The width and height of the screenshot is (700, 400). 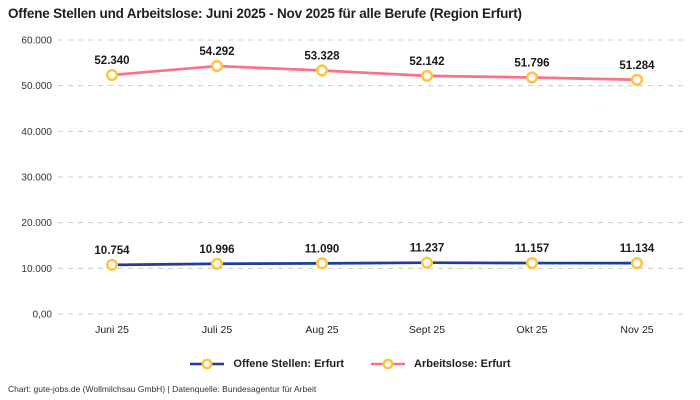 What do you see at coordinates (36, 223) in the screenshot?
I see `y-tick-label: 20.000` at bounding box center [36, 223].